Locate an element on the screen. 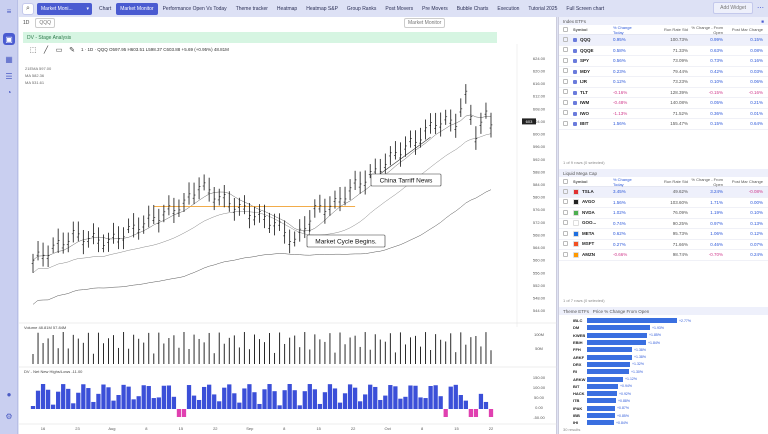  table-row: IWO -1.13% 71.52% 0.36% 0.01% is located at coordinates (663, 114).